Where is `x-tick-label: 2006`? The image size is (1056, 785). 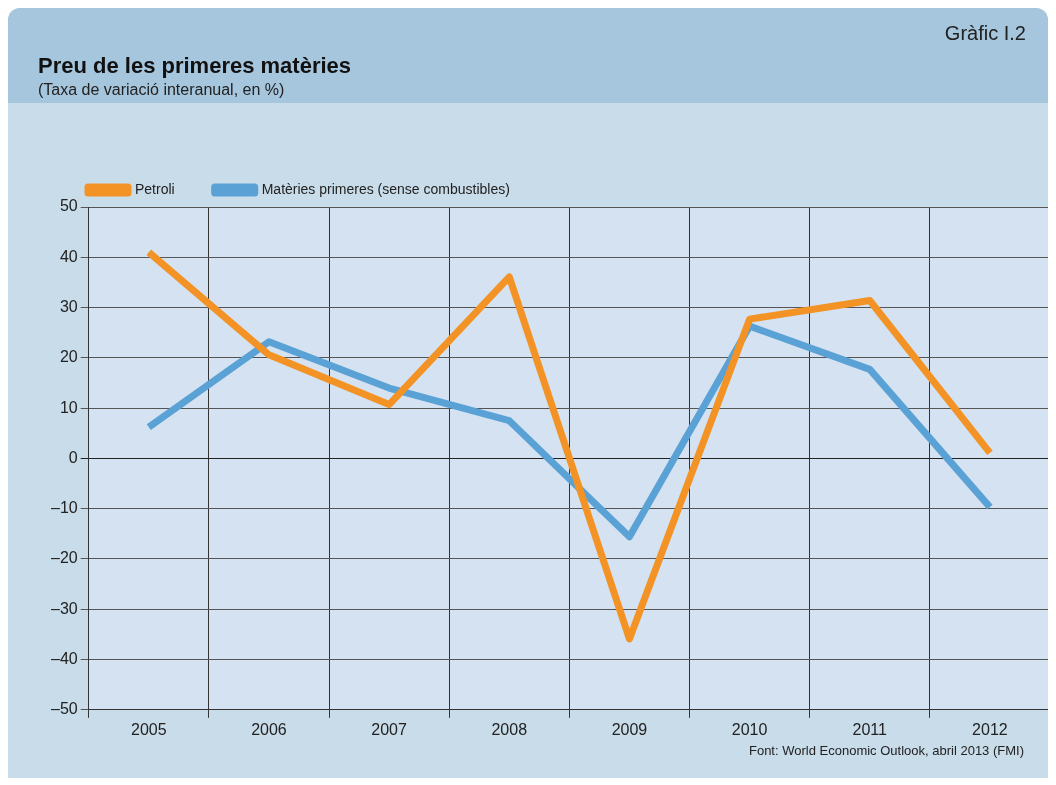
x-tick-label: 2006 is located at coordinates (269, 729).